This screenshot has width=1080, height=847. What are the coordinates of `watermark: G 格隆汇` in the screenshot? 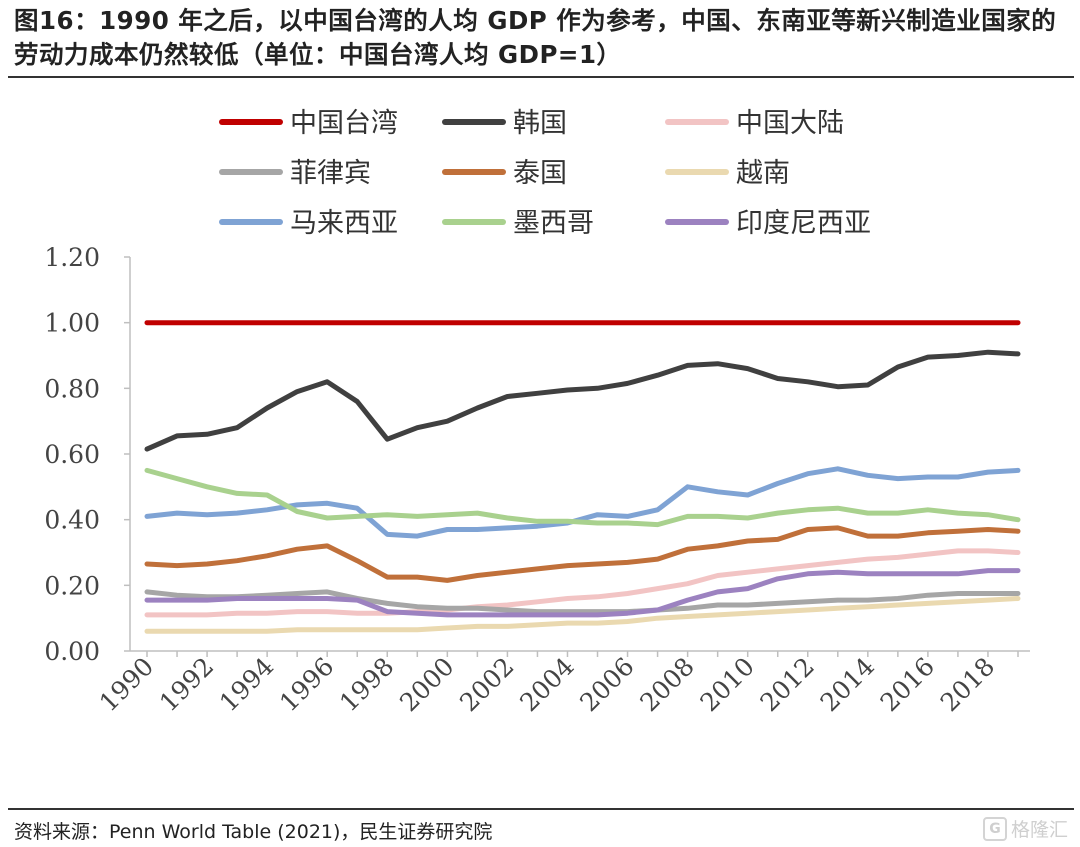 It's located at (1025, 828).